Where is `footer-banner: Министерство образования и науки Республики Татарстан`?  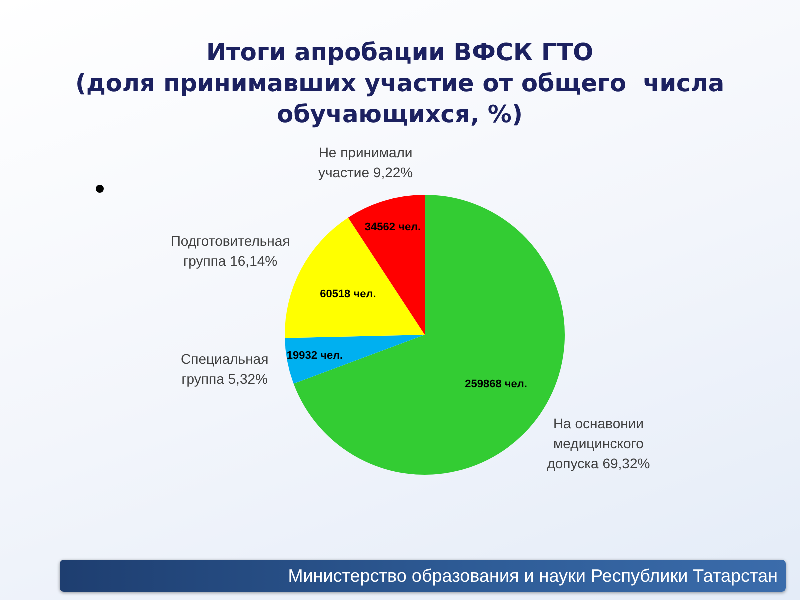
footer-banner: Министерство образования и науки Республики Татарстан is located at coordinates (423, 576).